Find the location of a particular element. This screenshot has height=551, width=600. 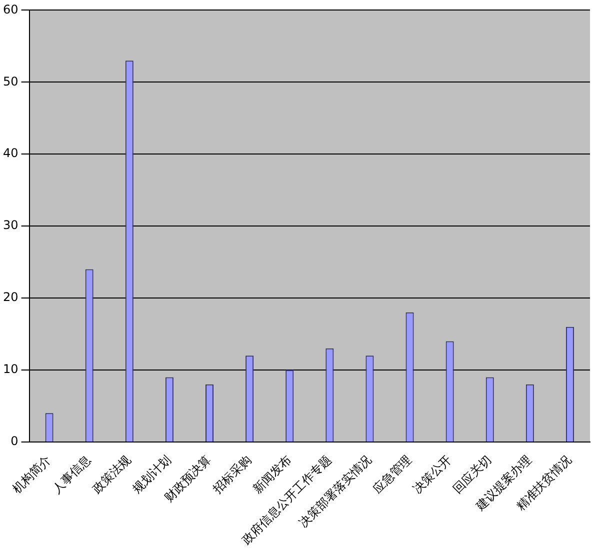

y-tick-label: 50 is located at coordinates (10, 81).